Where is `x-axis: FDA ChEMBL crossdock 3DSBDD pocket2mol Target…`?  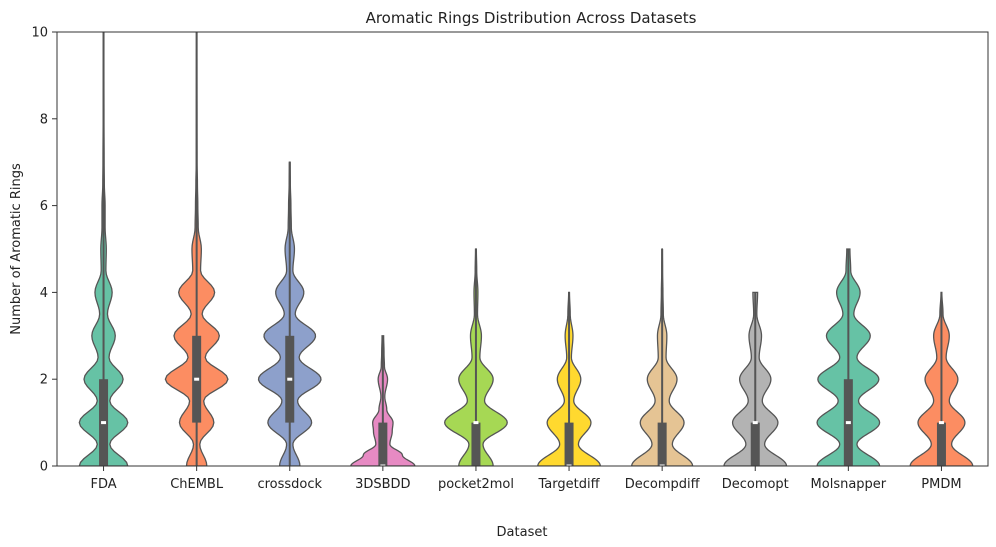
x-axis: FDA ChEMBL crossdock 3DSBDD pocket2mol Target… is located at coordinates (526, 479).